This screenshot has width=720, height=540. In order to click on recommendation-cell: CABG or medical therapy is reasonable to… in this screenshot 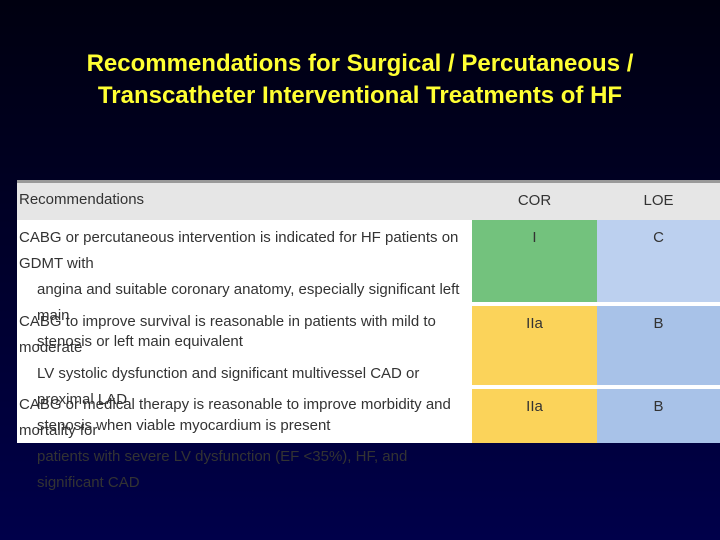, I will do `click(244, 439)`.